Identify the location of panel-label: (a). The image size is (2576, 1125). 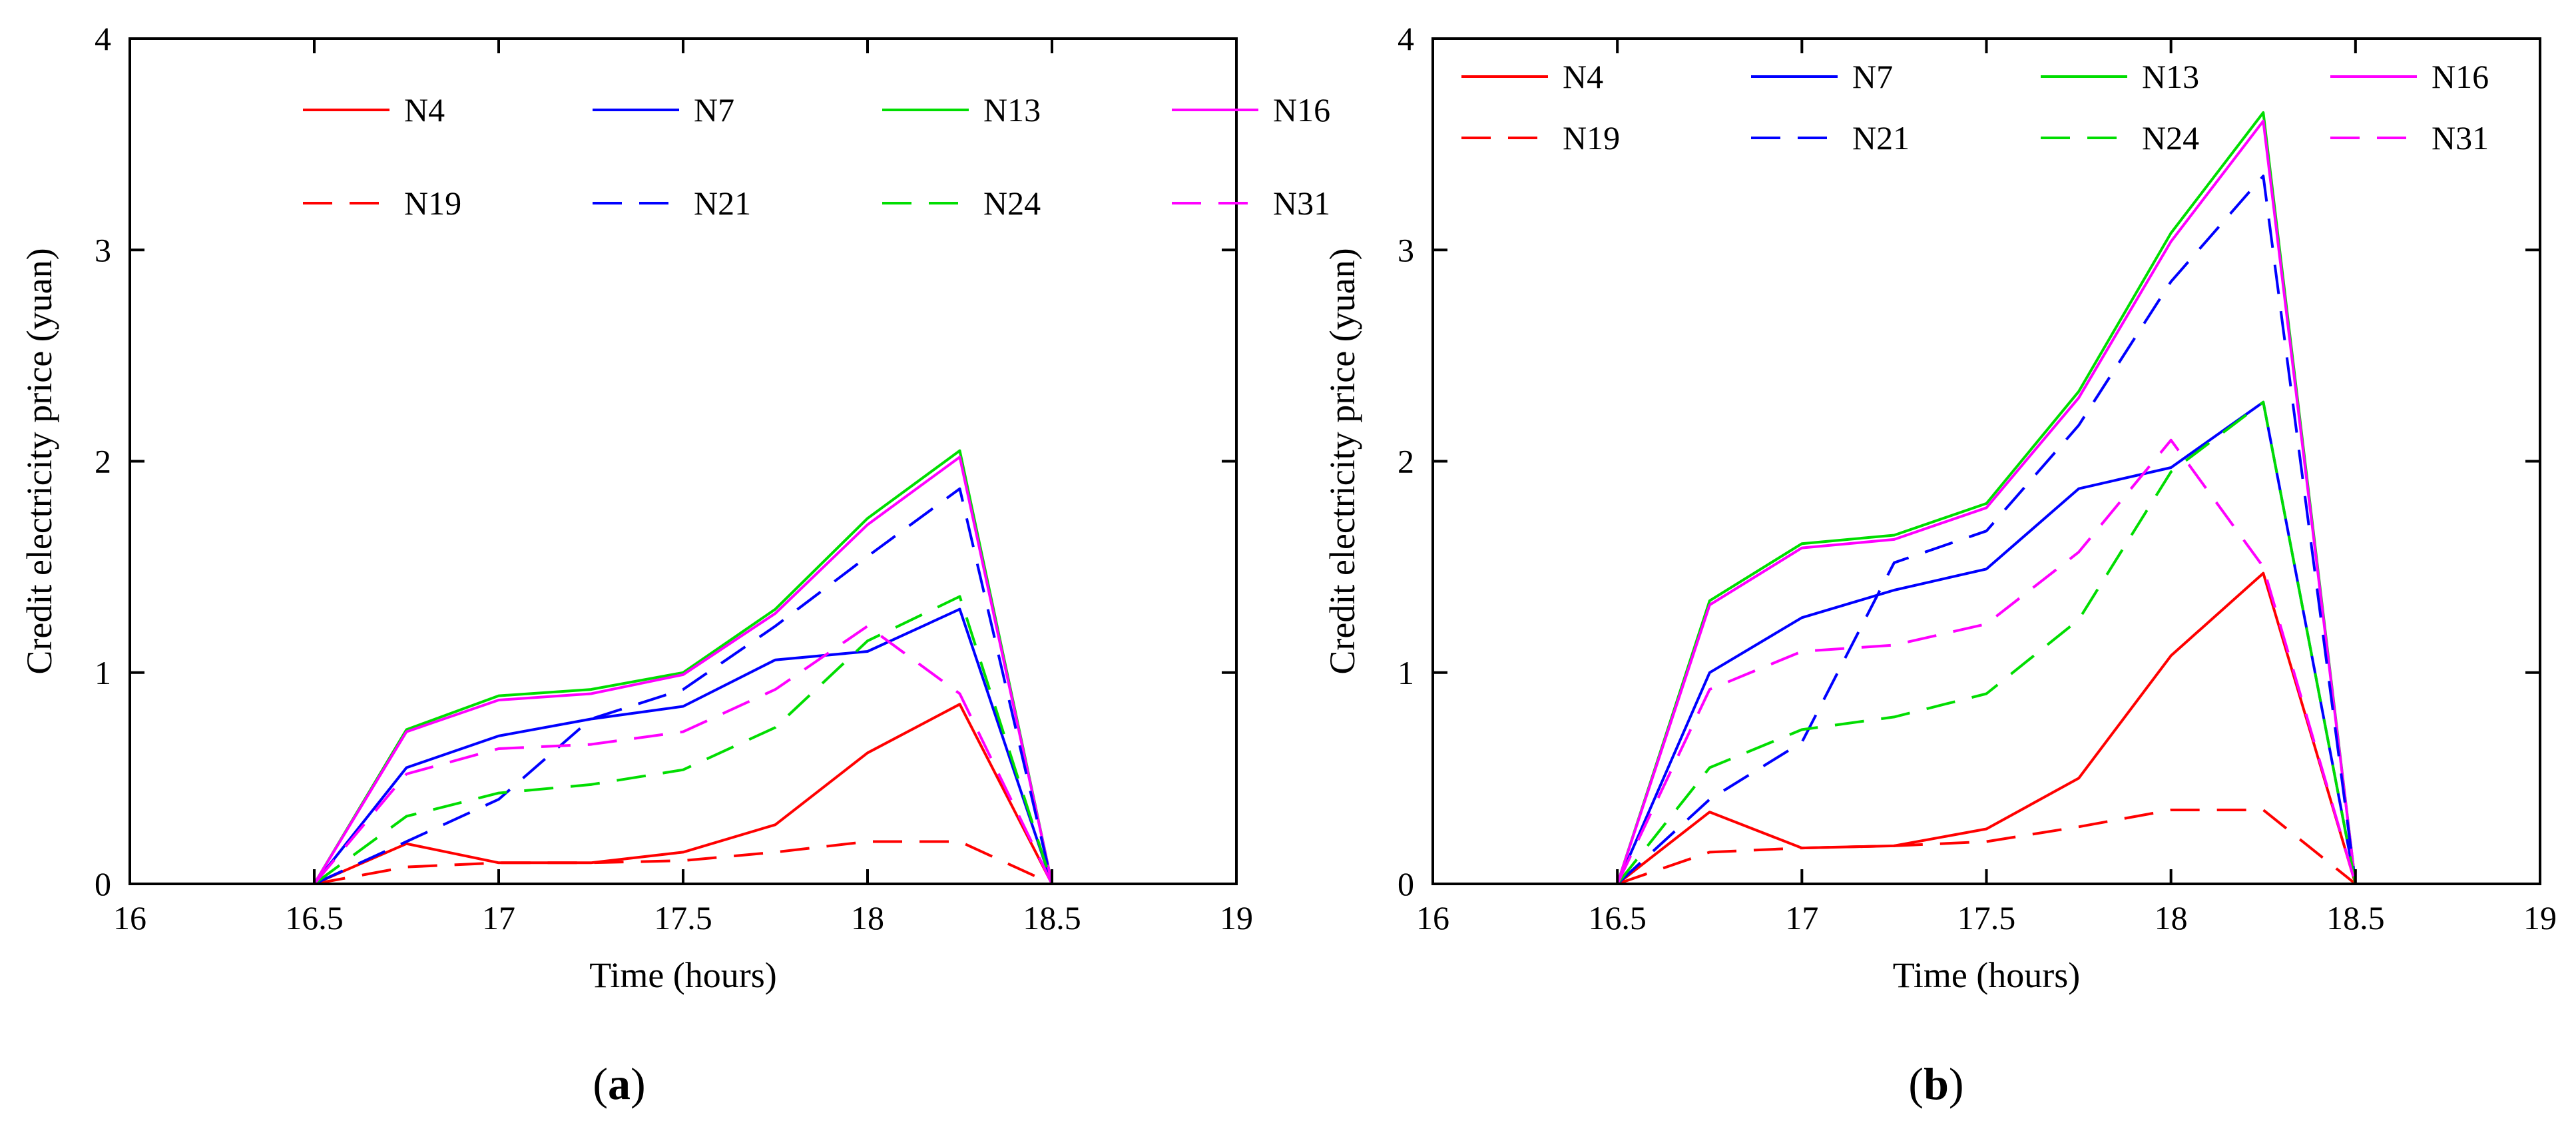
(619, 1083).